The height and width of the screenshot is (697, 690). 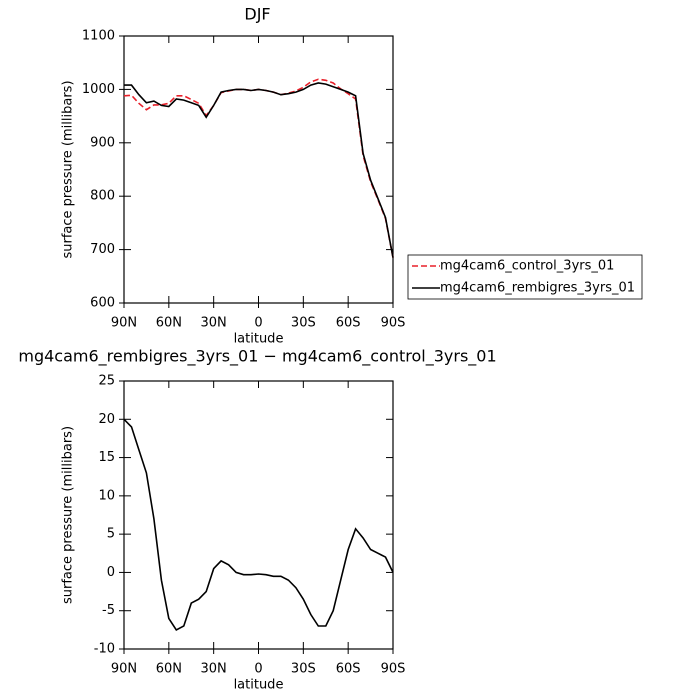 What do you see at coordinates (102, 142) in the screenshot?
I see `y-tick-label: 900` at bounding box center [102, 142].